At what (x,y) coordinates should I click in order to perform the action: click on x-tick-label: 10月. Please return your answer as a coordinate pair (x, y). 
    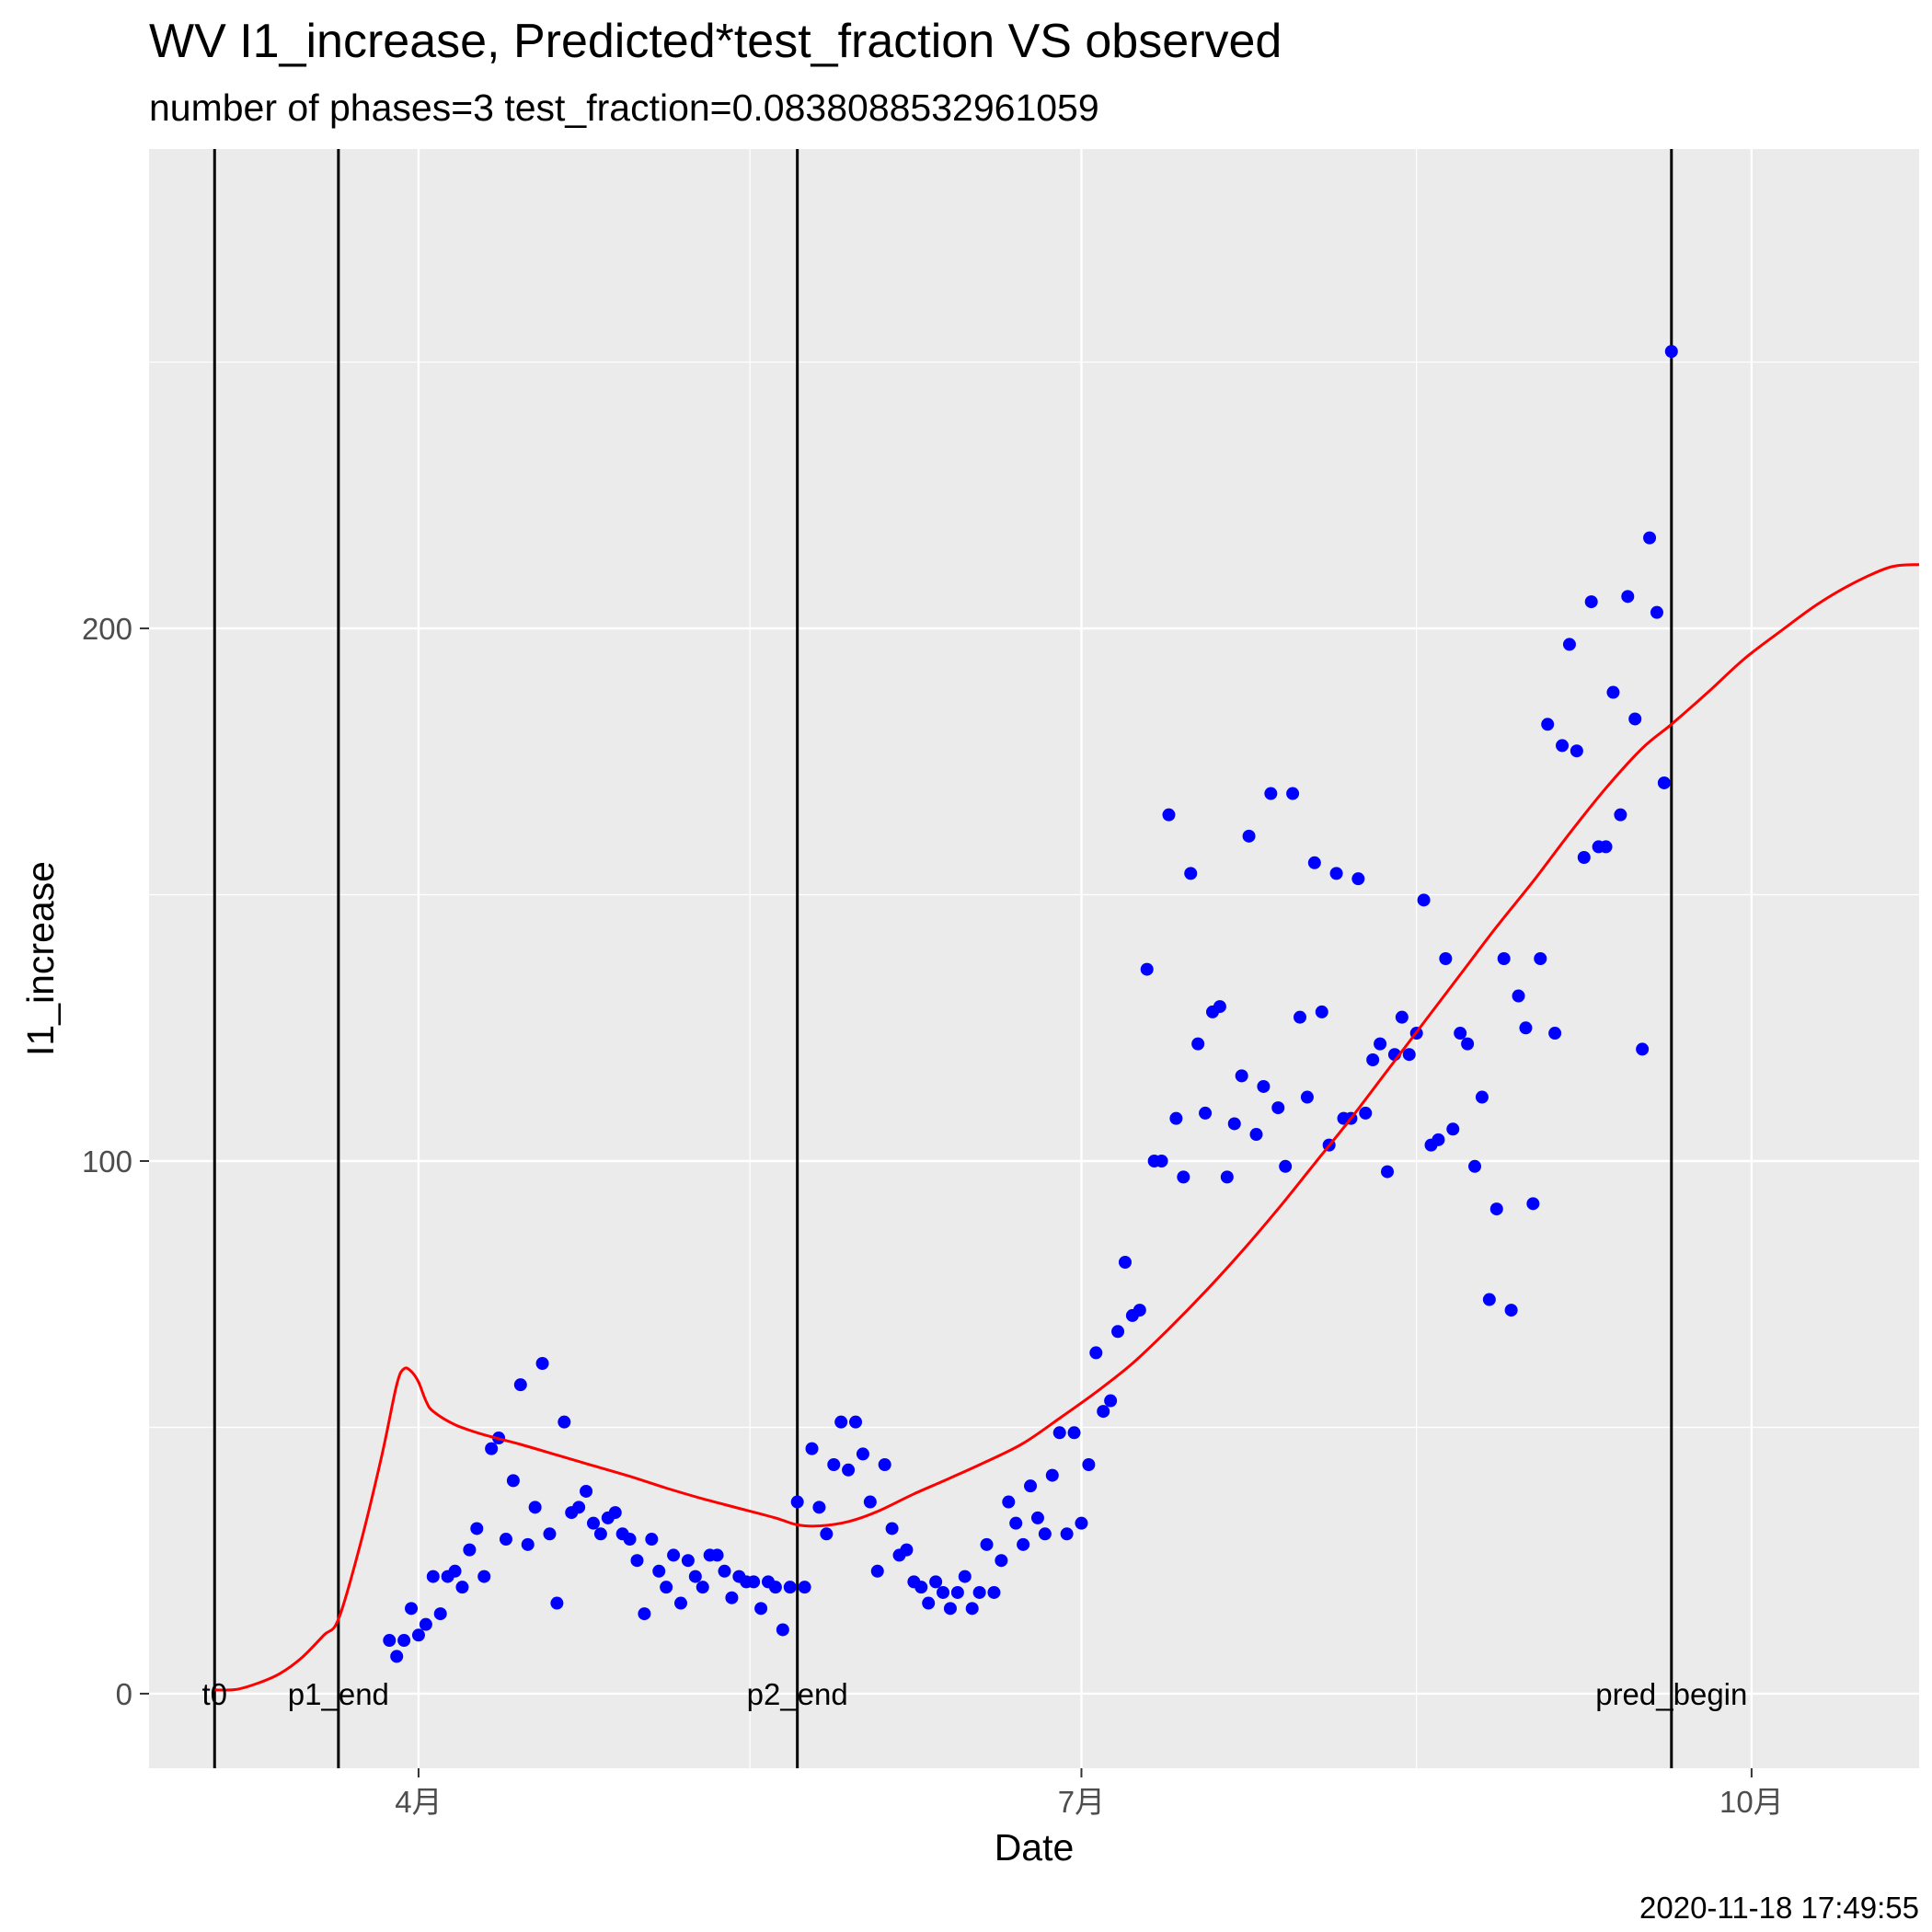
    Looking at the image, I should click on (1751, 1802).